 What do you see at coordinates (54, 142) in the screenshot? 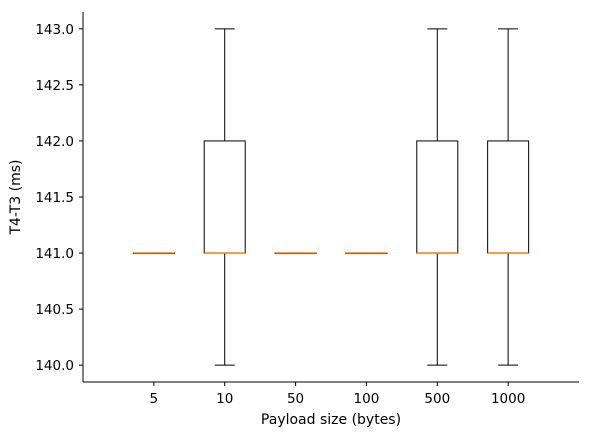
I see `y-tick-label: 142.0` at bounding box center [54, 142].